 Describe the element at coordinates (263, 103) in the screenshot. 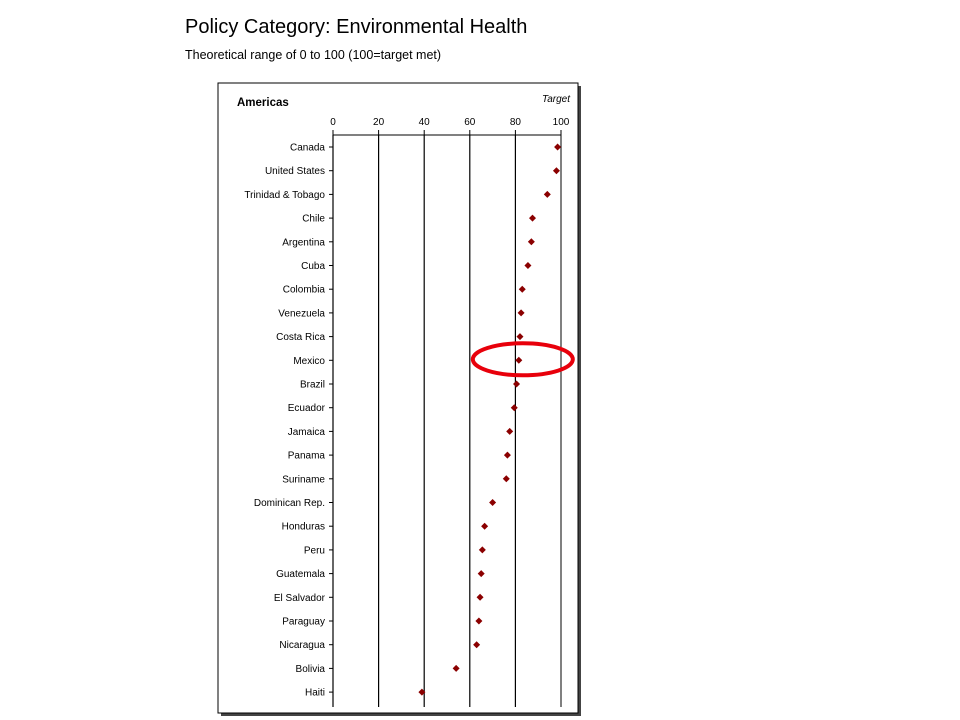

I see `region-label: Americas` at that location.